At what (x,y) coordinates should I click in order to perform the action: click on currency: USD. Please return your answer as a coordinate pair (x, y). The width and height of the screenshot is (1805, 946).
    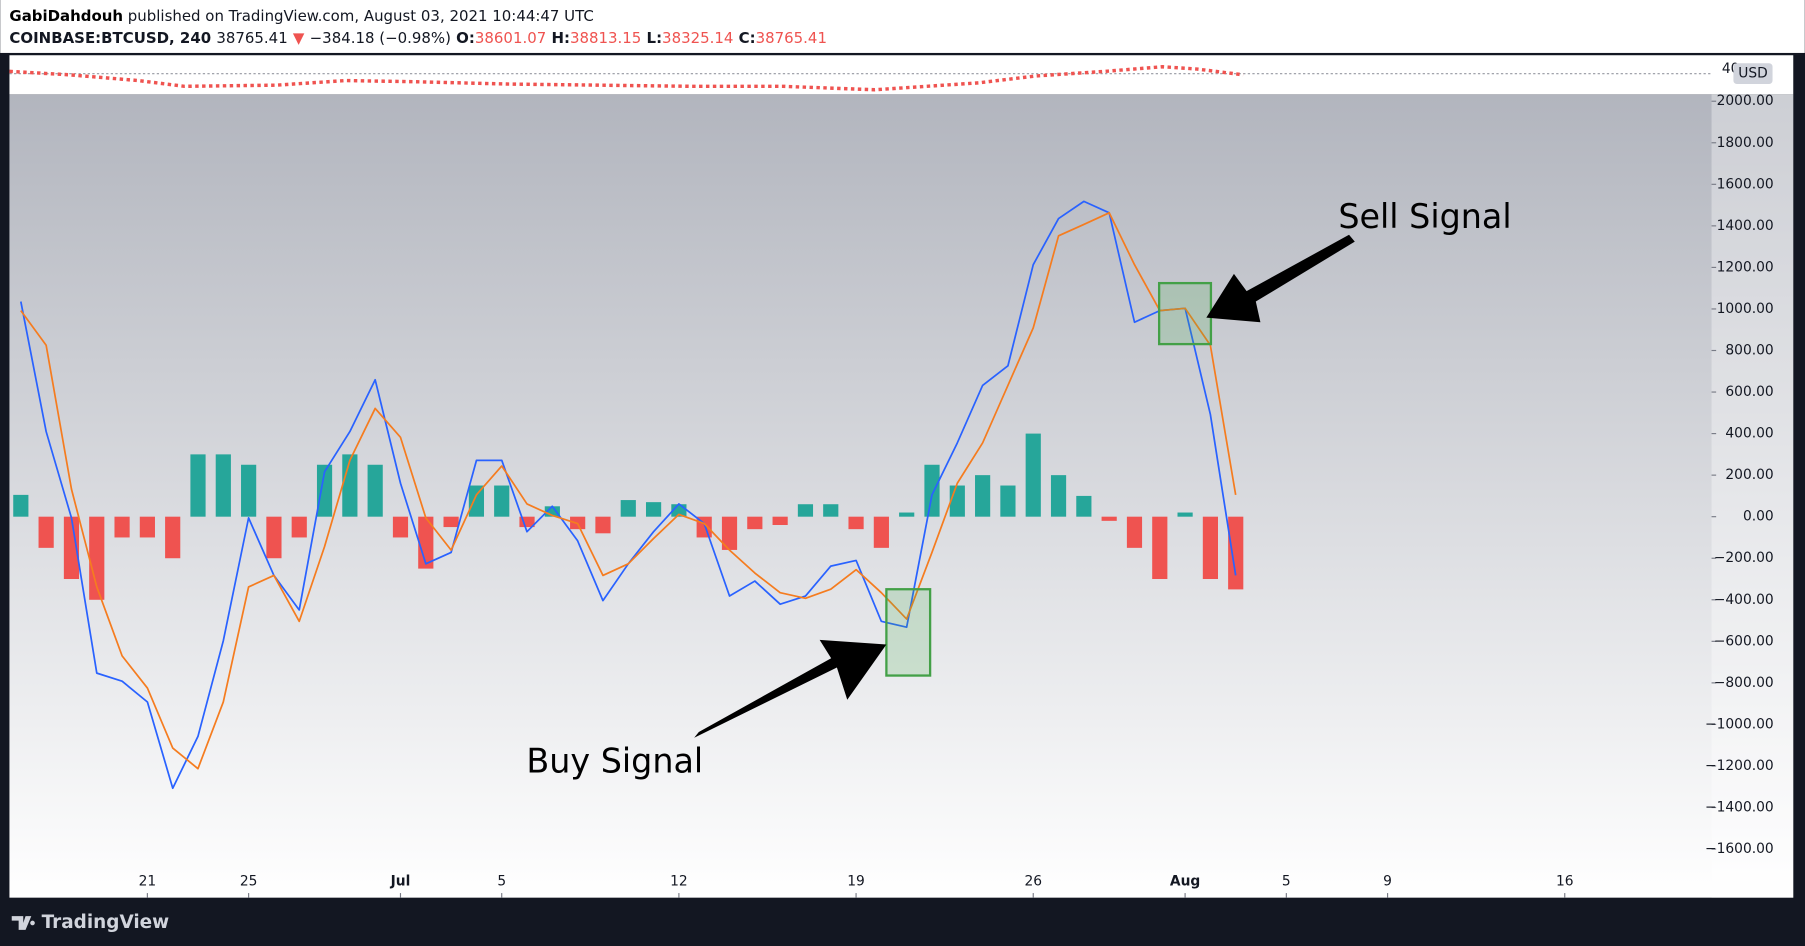
    Looking at the image, I should click on (1752, 74).